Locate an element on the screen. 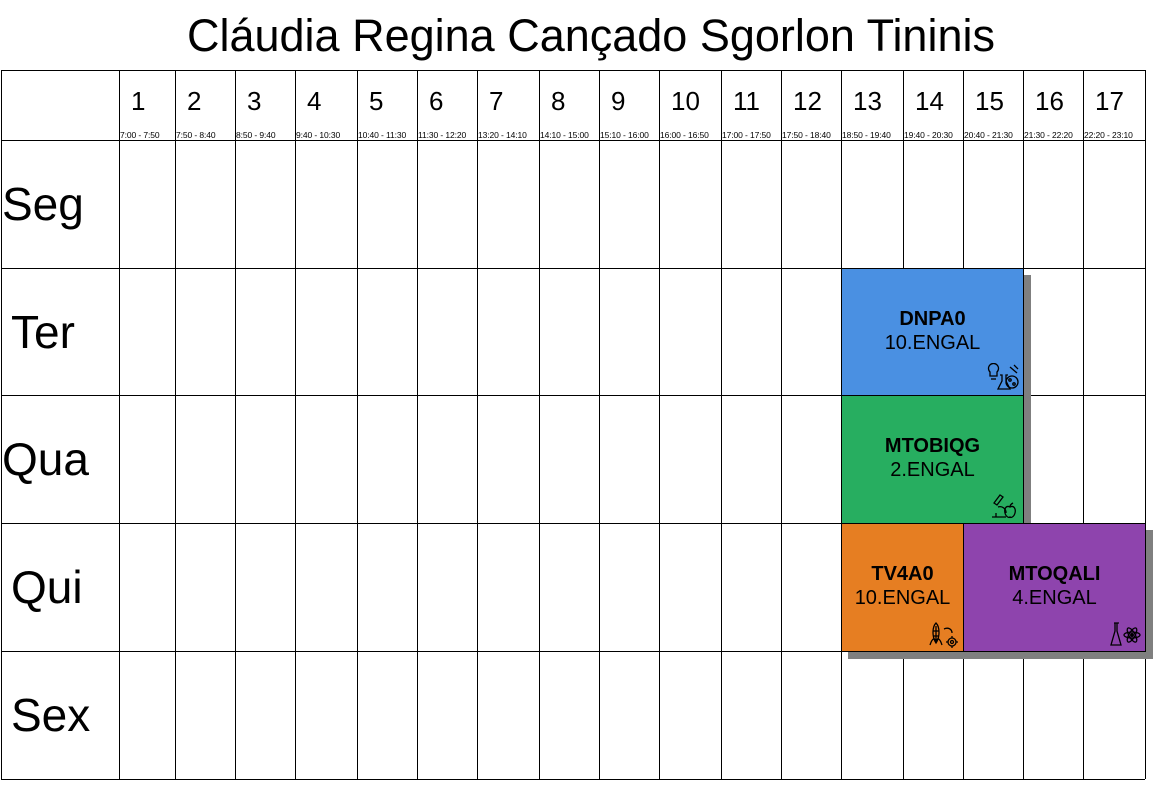 This screenshot has height=790, width=1163. class-block-dnpa0: DNPA0 10.ENGAL is located at coordinates (932, 332).